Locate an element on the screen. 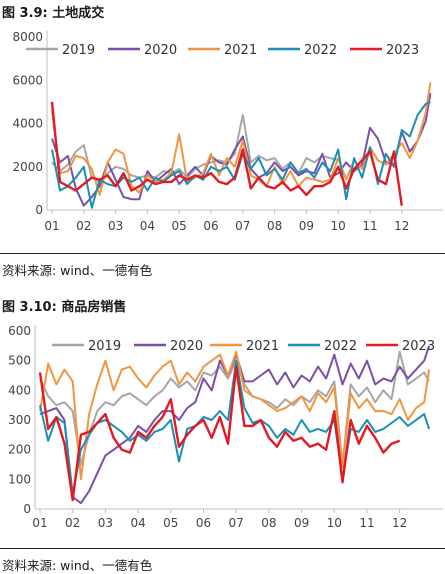  figure-3-9-title: 图 3.9: 土地成交 is located at coordinates (53, 13).